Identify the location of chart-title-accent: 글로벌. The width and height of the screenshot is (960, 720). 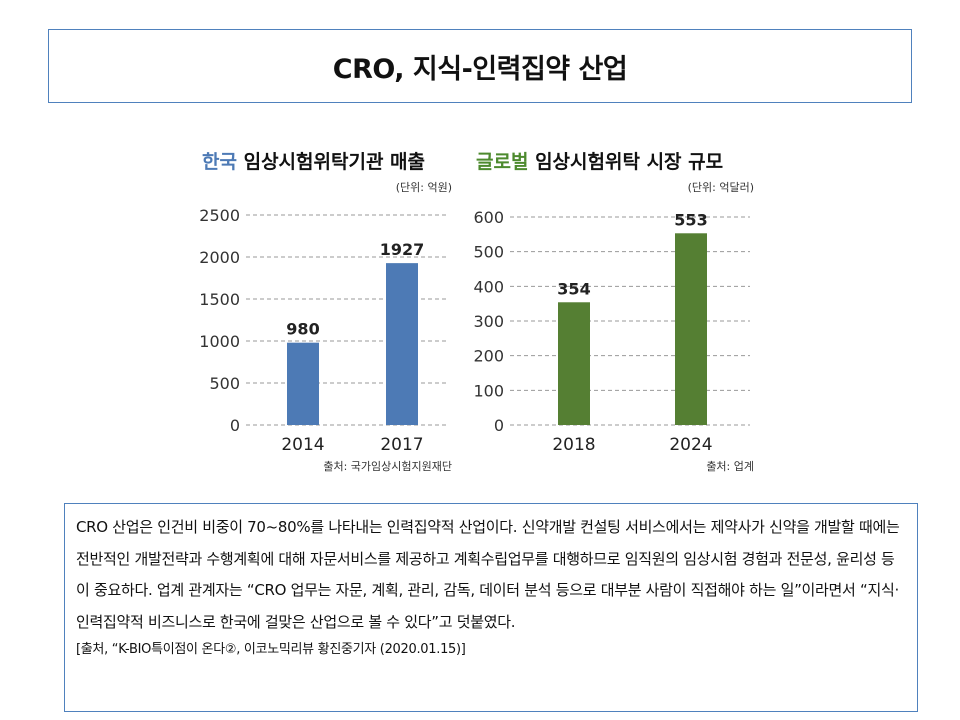
(502, 162).